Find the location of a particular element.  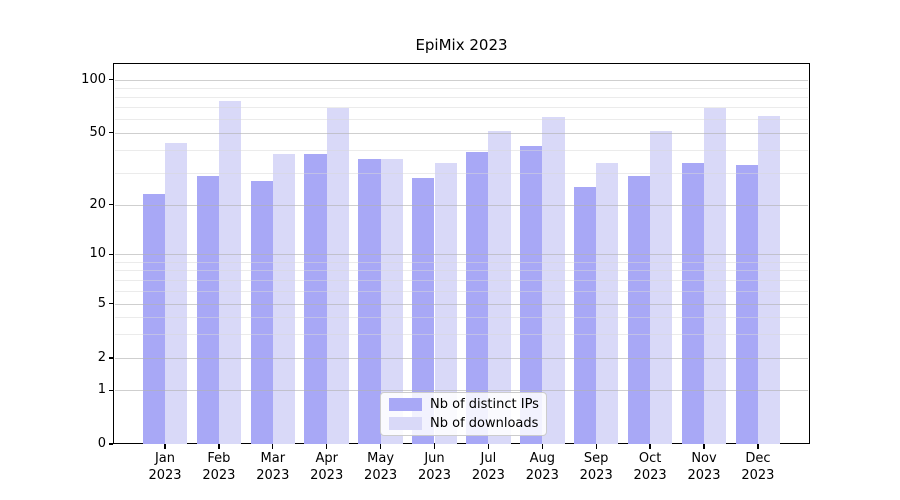

bar-mar-downloads is located at coordinates (284, 299).